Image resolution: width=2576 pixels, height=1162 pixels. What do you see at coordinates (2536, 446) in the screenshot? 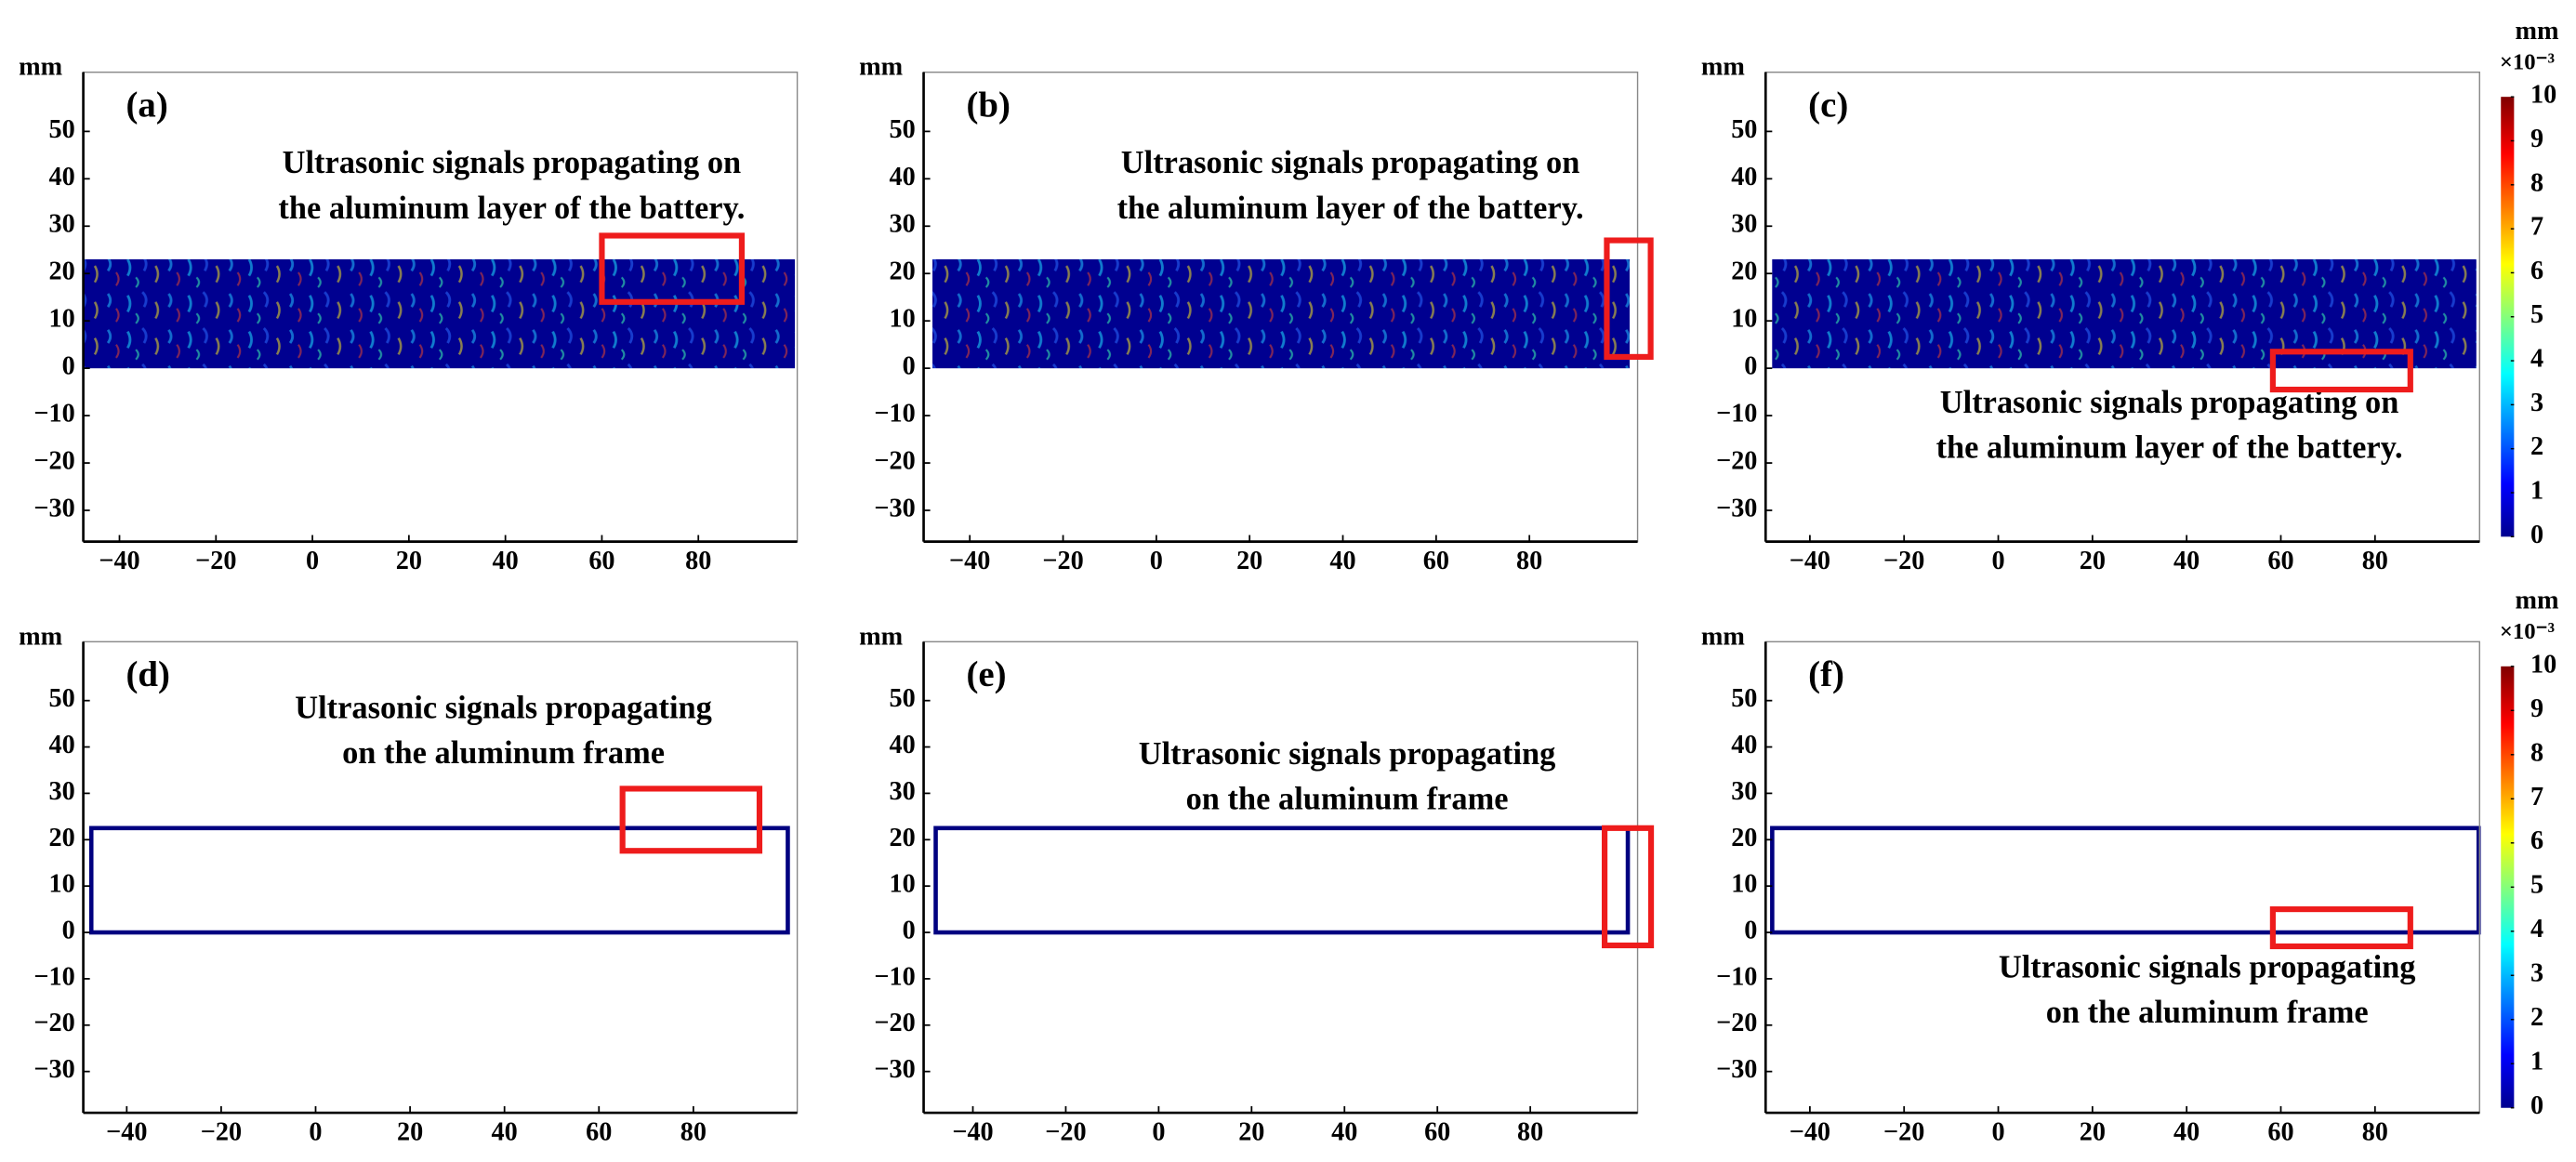
I see `colorbar-tick-label: 2` at bounding box center [2536, 446].